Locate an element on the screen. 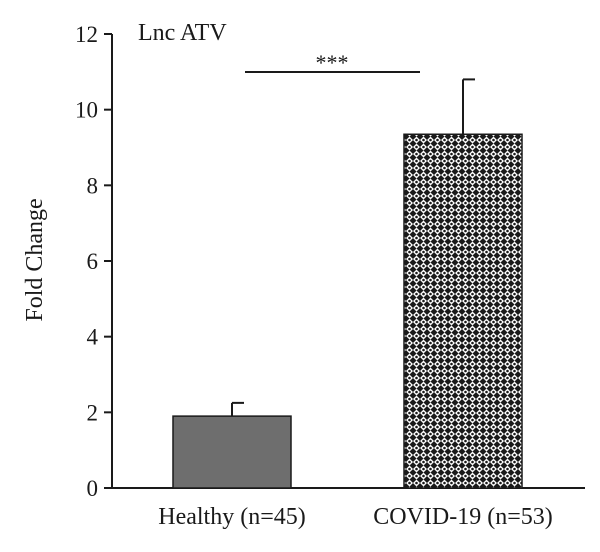 Image resolution: width=600 pixels, height=552 pixels. y-tick-label: 10 is located at coordinates (86, 110).